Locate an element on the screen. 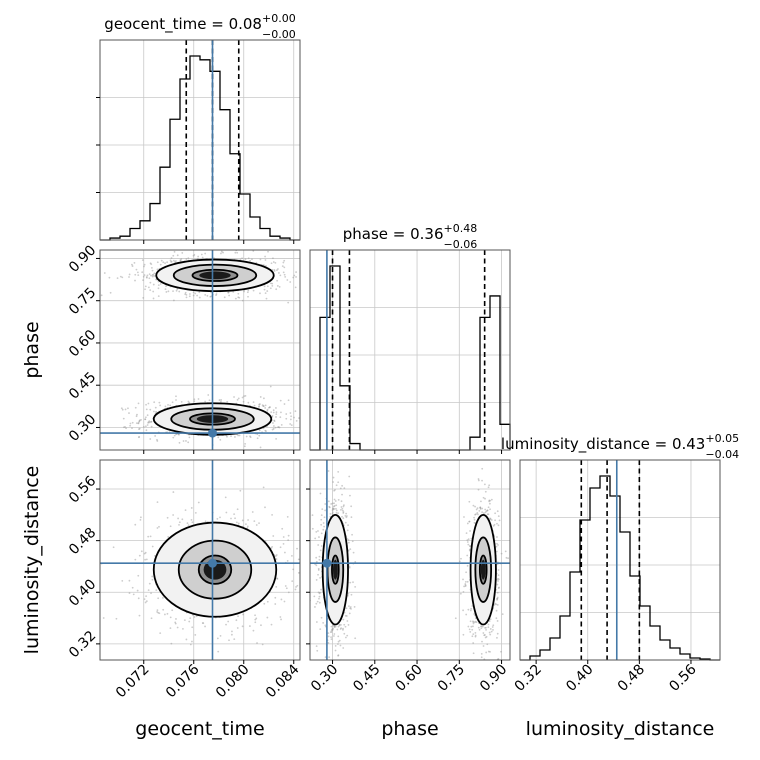 This screenshot has width=760, height=760. x-tick-label: 0.084 is located at coordinates (283, 681).